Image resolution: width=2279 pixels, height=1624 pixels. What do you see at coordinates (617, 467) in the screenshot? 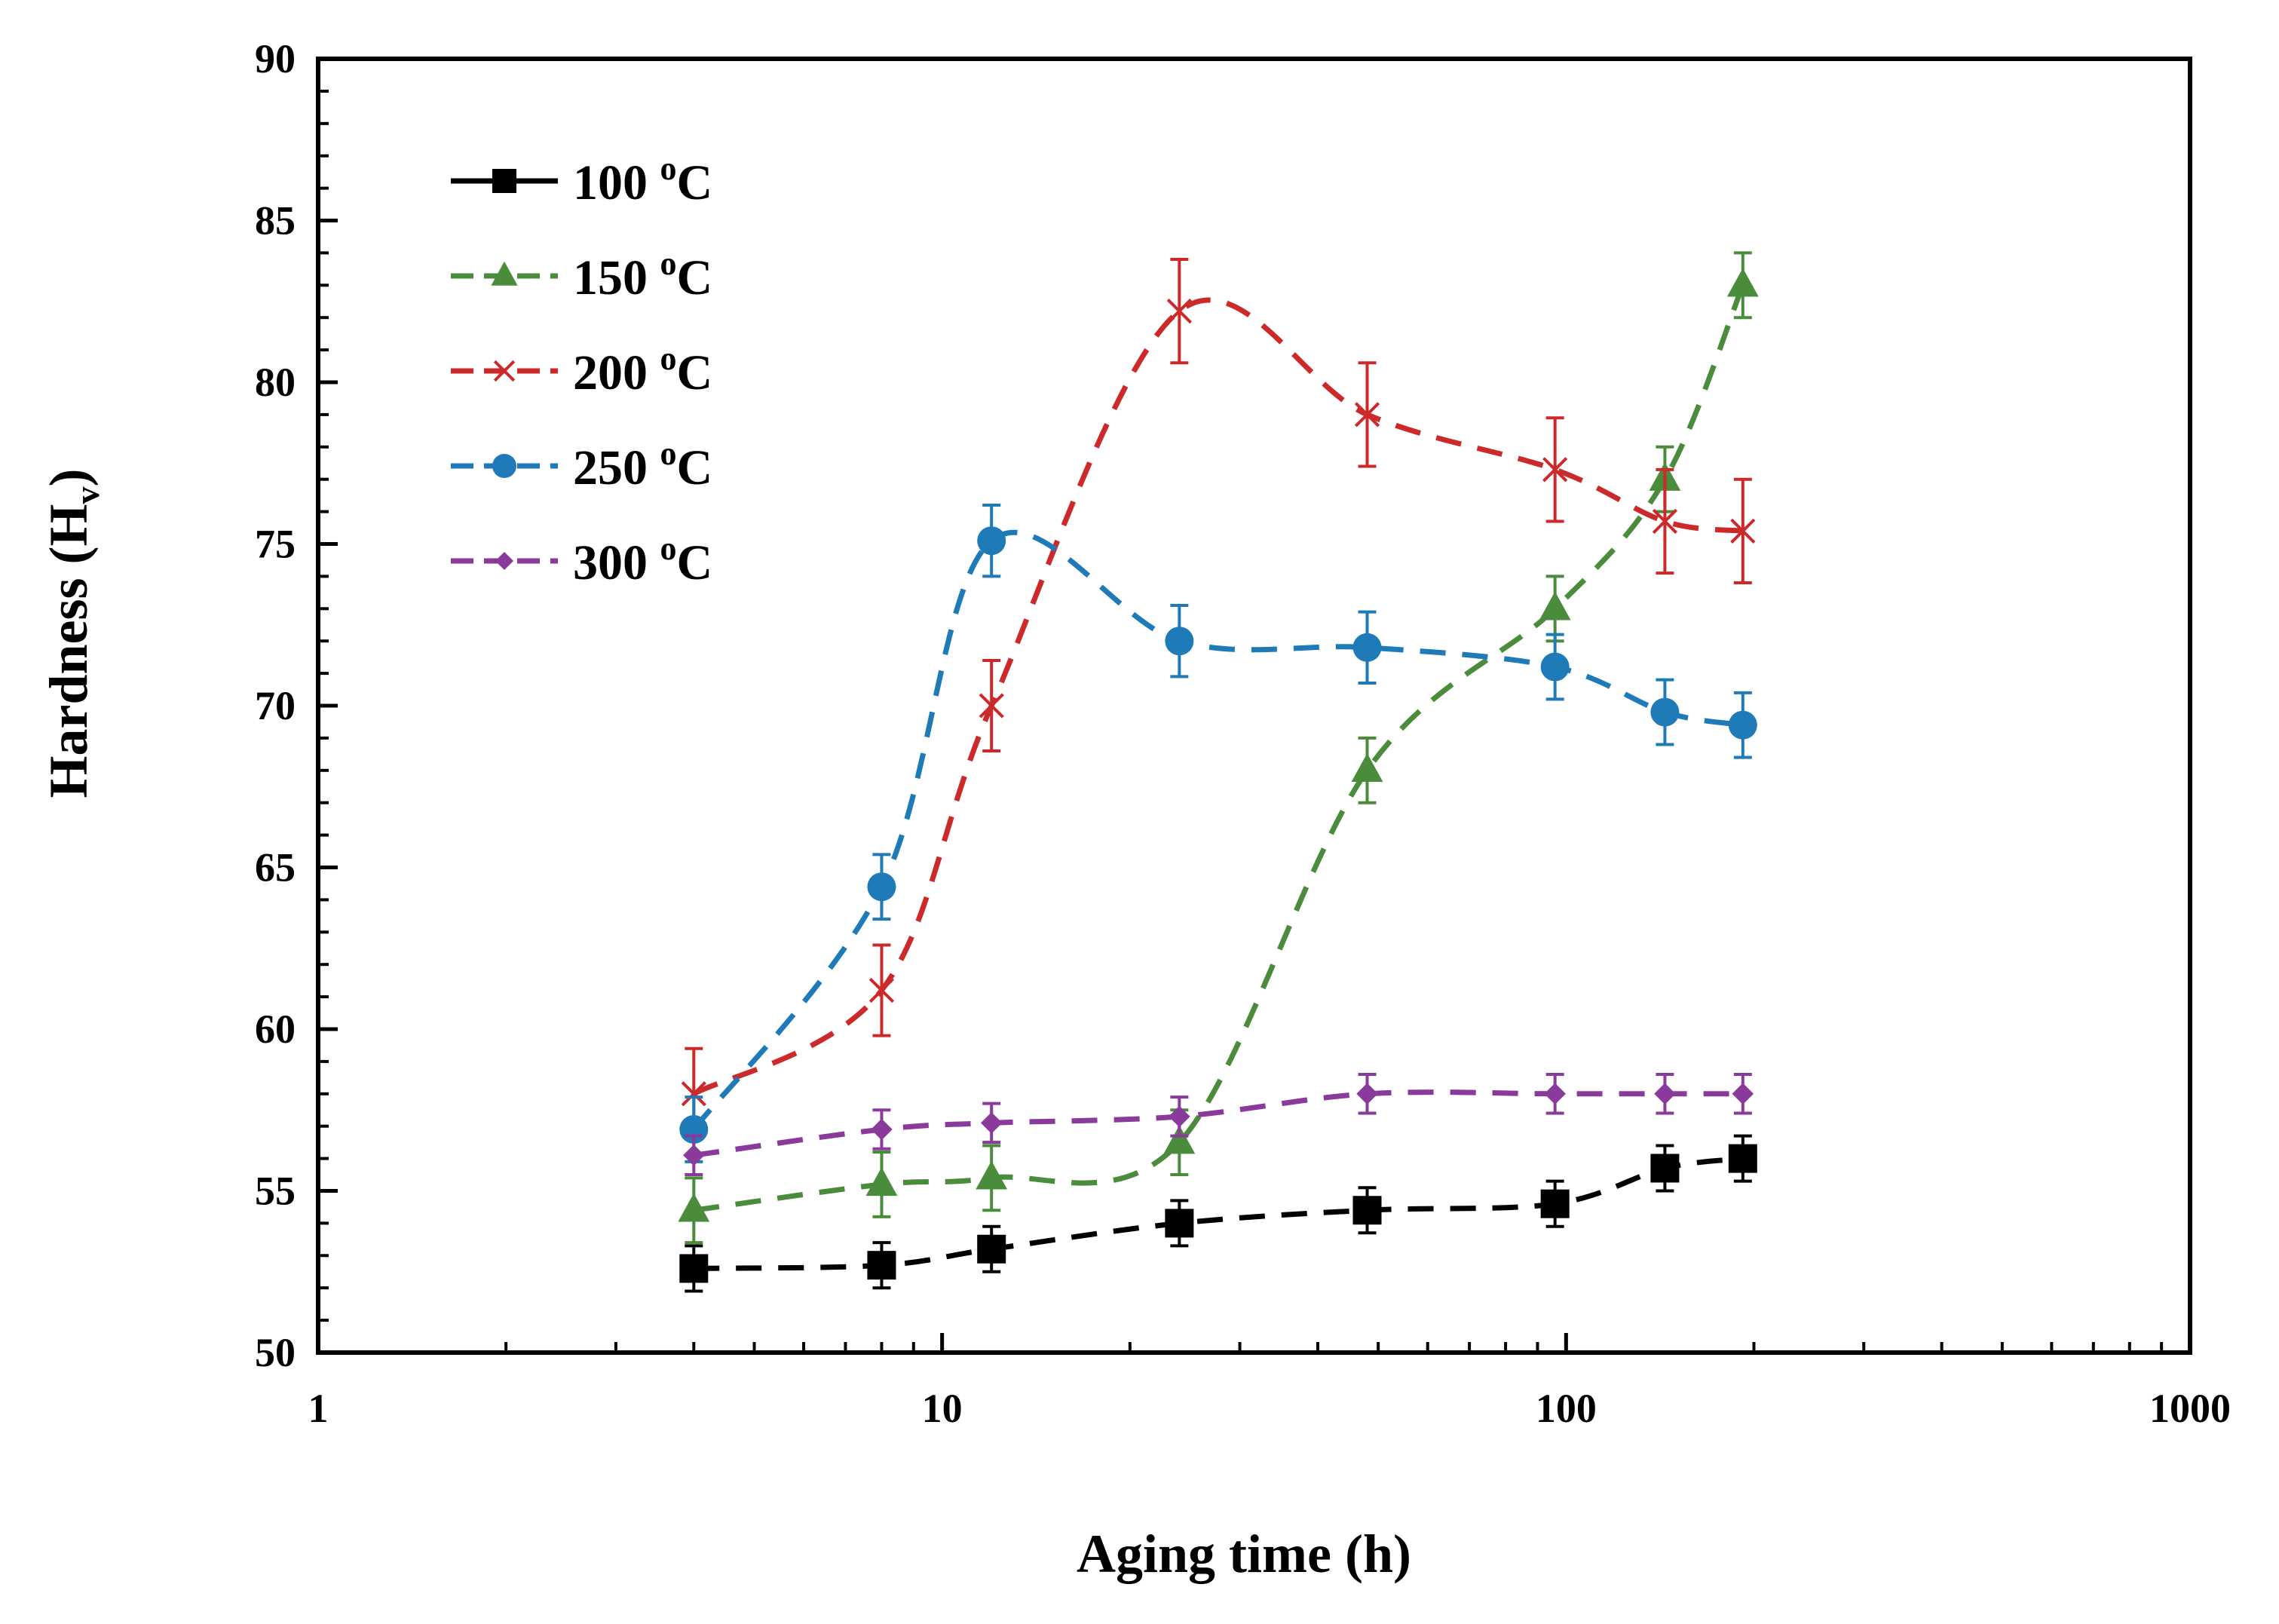
I see `legend-label-number: 250` at bounding box center [617, 467].